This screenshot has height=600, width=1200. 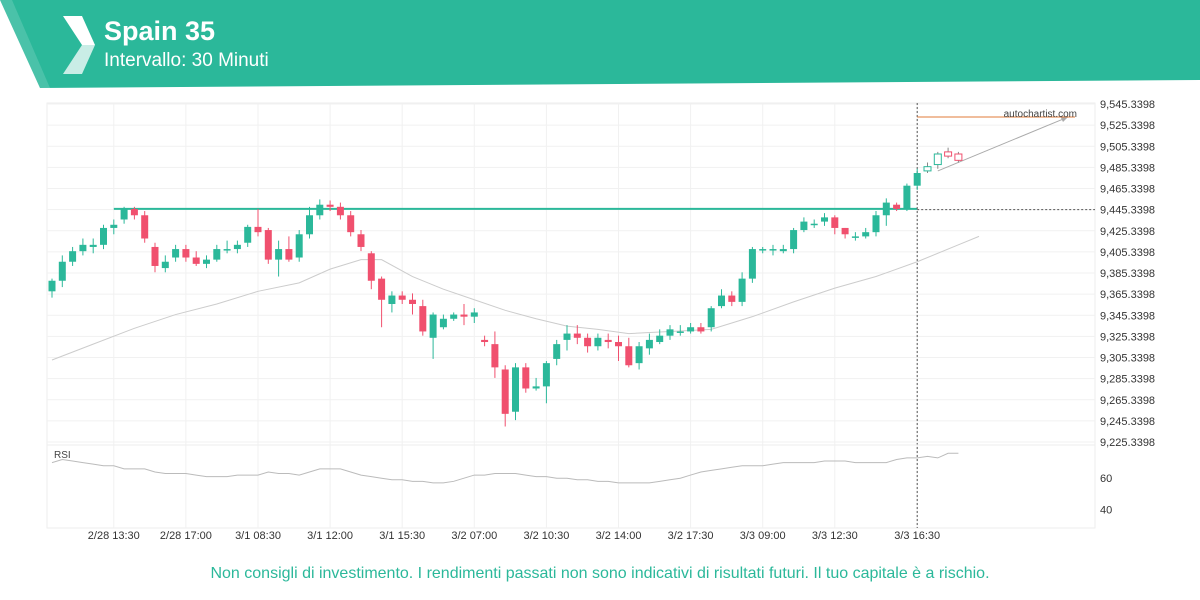 I want to click on y-tick-label: 9,345.3398, so click(x=1127, y=316).